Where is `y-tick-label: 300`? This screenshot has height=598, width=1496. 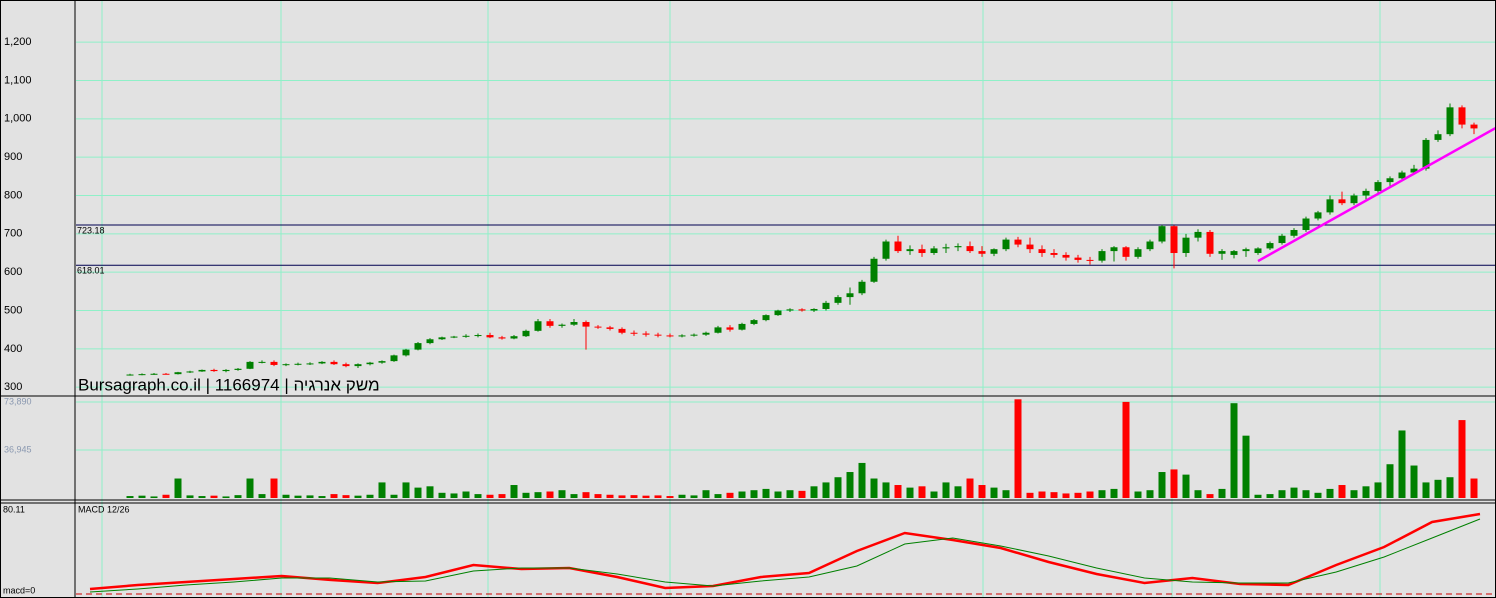
y-tick-label: 300 is located at coordinates (13, 387).